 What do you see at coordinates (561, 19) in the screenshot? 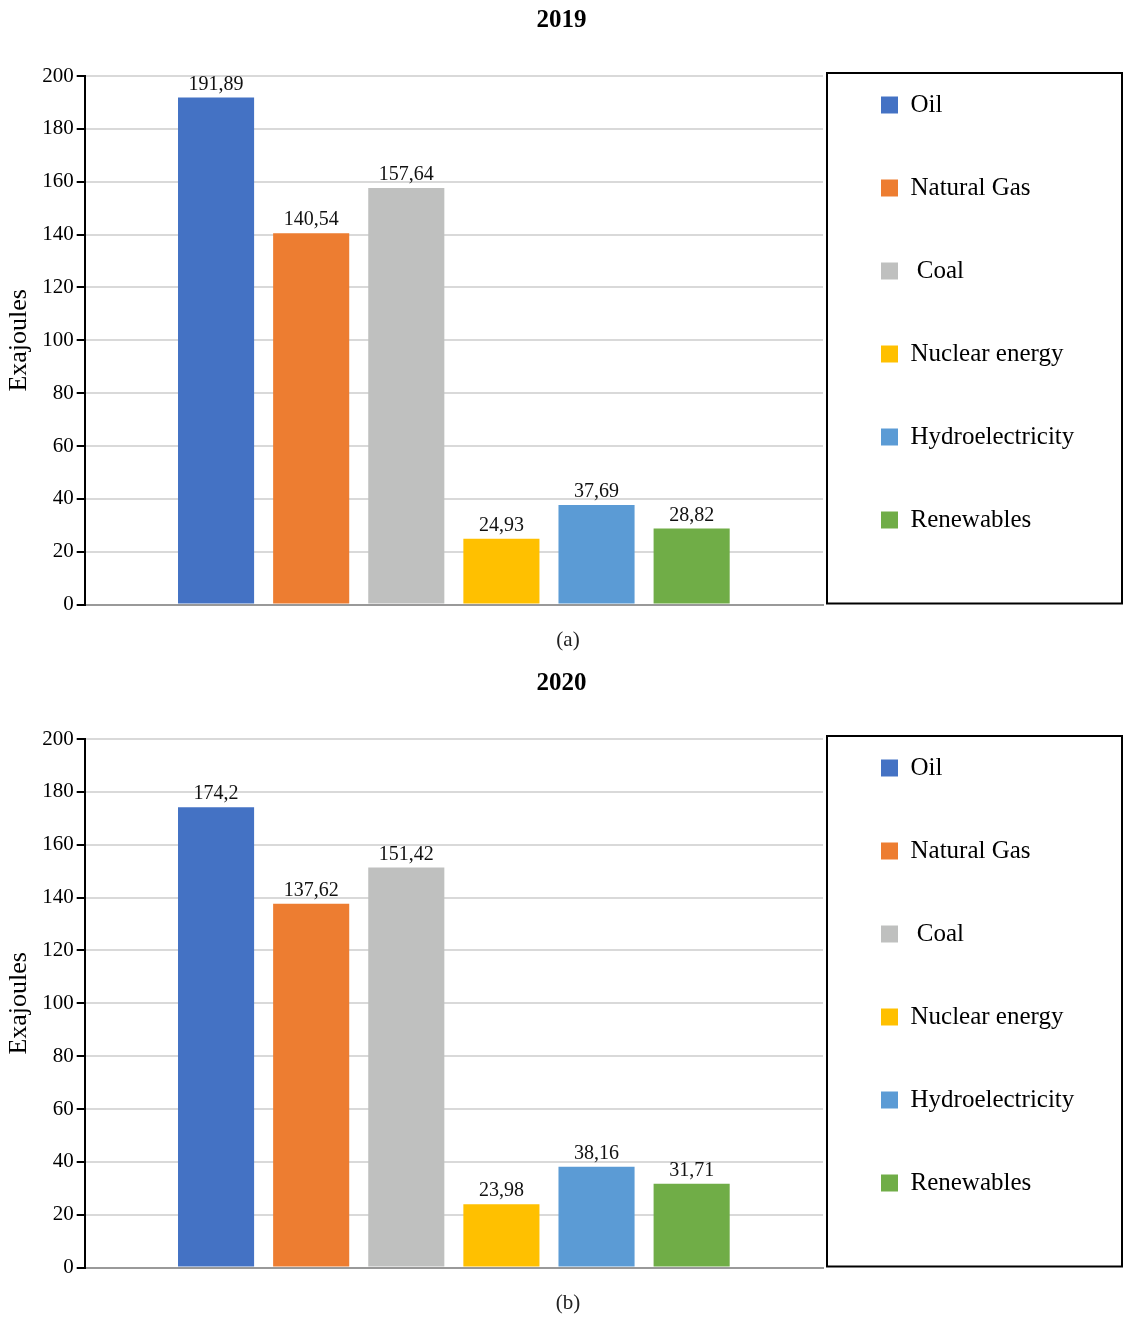
I see `chart-title: 2019` at bounding box center [561, 19].